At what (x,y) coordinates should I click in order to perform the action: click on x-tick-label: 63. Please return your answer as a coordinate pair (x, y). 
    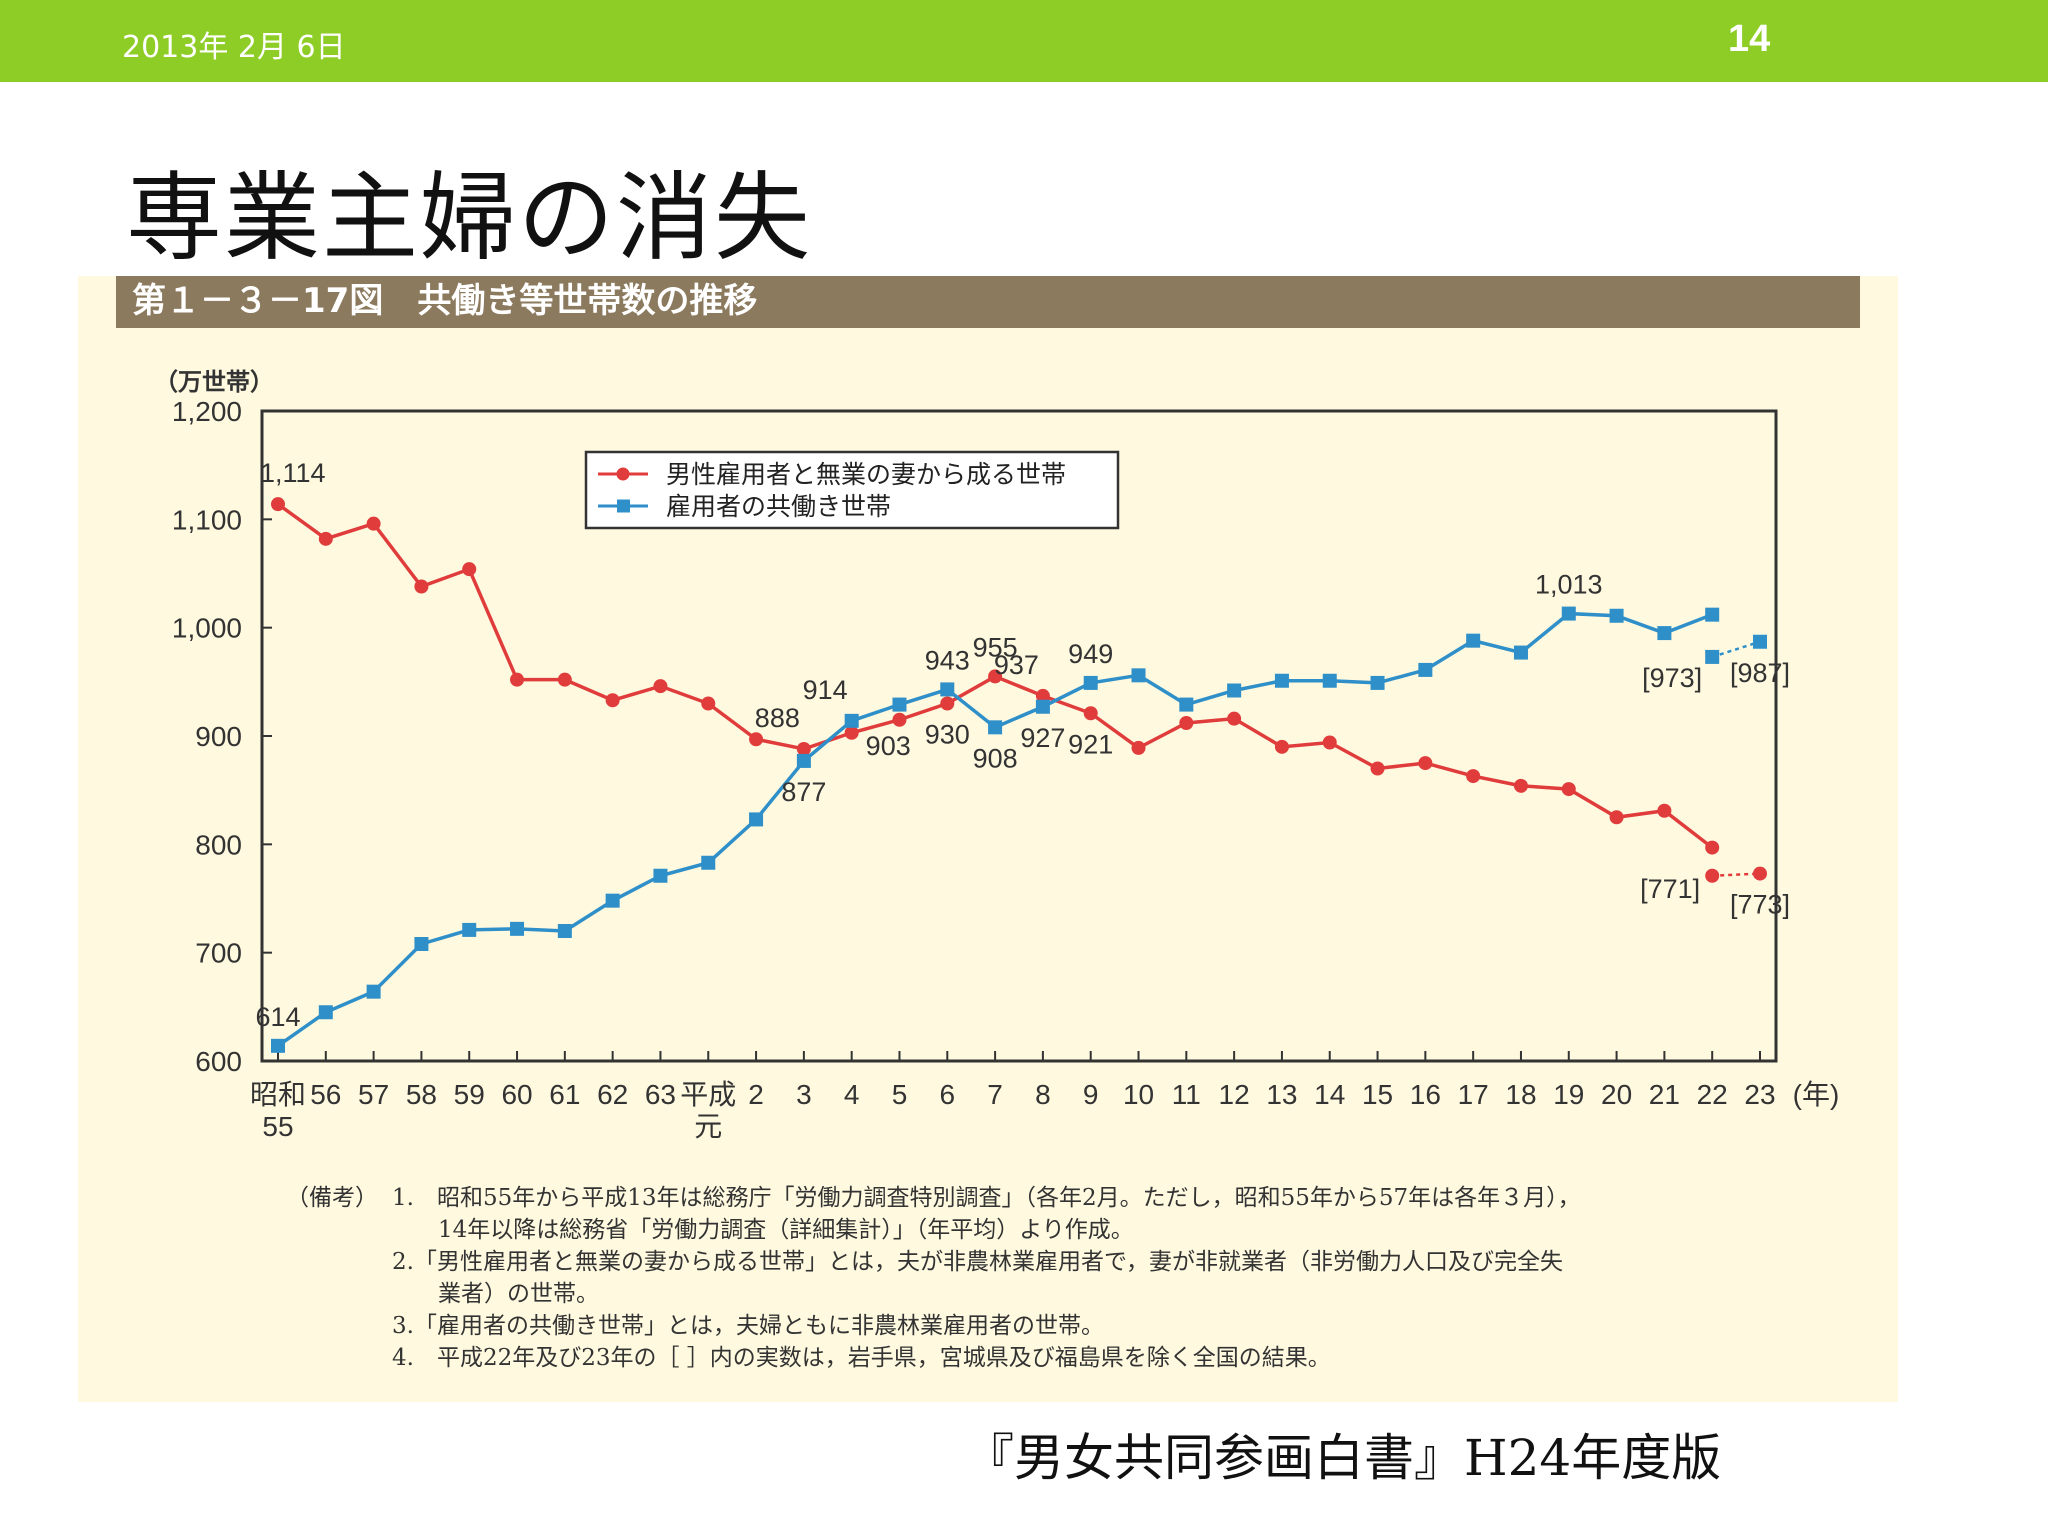
    Looking at the image, I should click on (660, 1094).